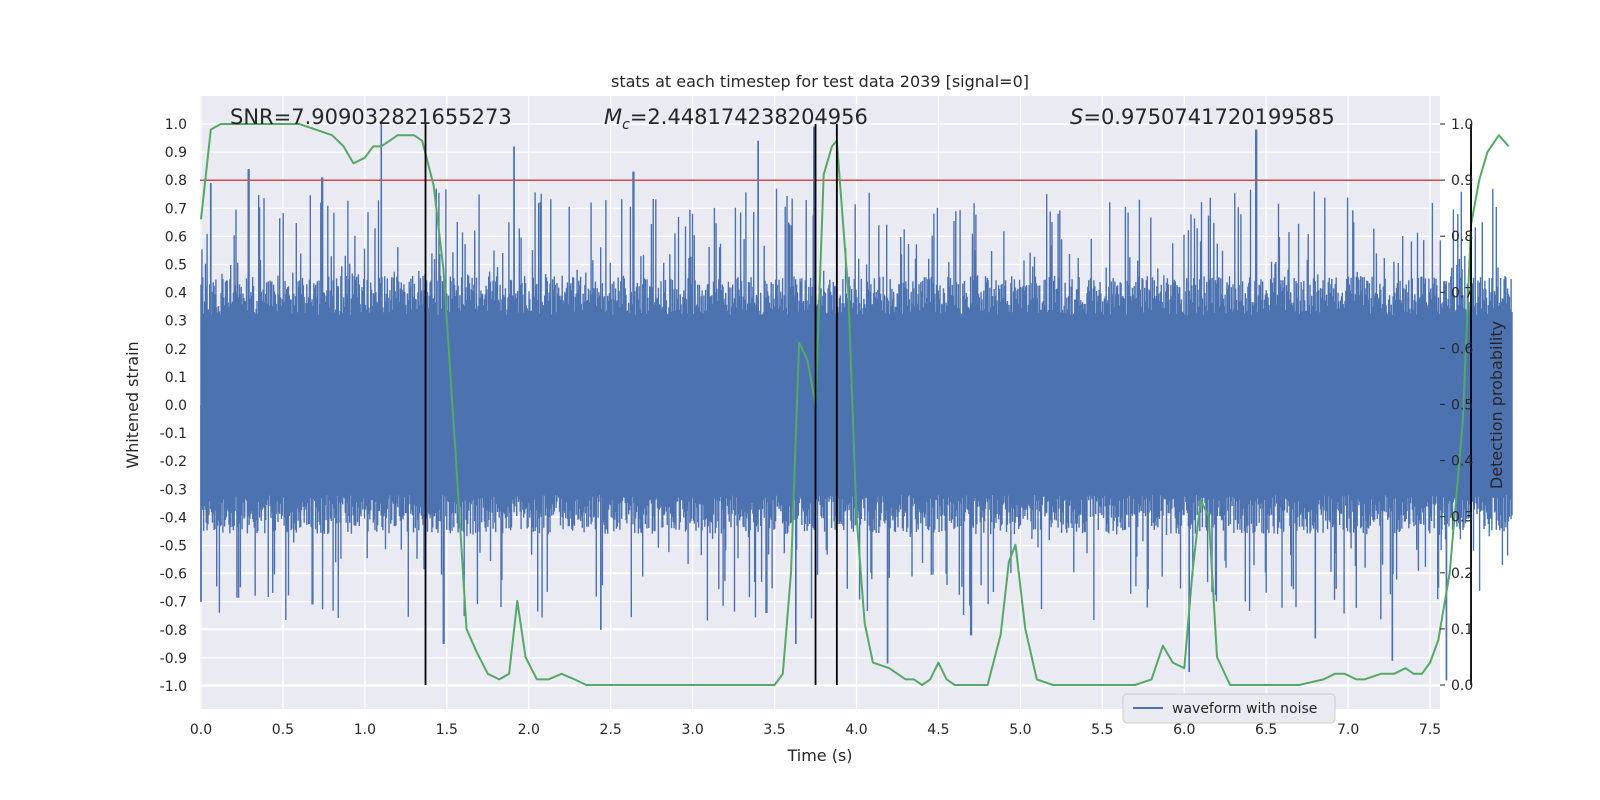 The image size is (1600, 800). I want to click on x-axis-label: Time (s), so click(819, 755).